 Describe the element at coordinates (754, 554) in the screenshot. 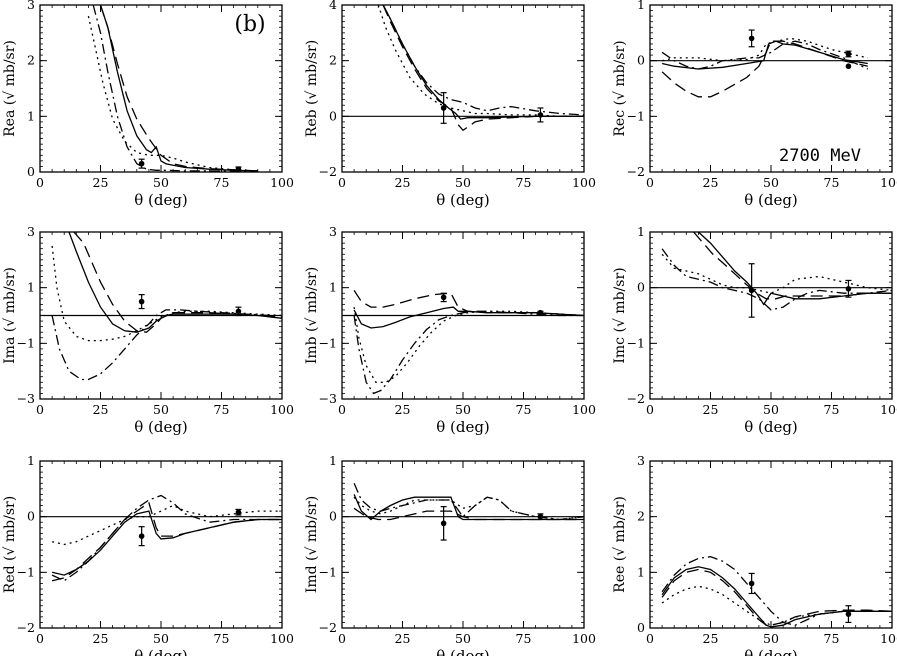

I see `panel-ree: 0 25 50 75 100 0 1 2 3 Ree (√ mb/sr) θ (deg)` at that location.